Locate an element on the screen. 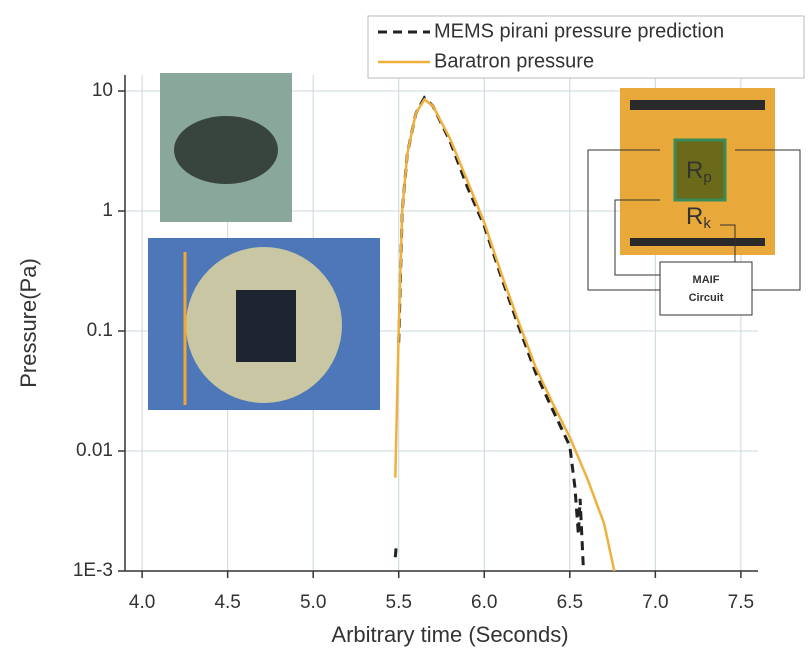 Image resolution: width=809 pixels, height=656 pixels. circuit-label: MAIF is located at coordinates (706, 280).